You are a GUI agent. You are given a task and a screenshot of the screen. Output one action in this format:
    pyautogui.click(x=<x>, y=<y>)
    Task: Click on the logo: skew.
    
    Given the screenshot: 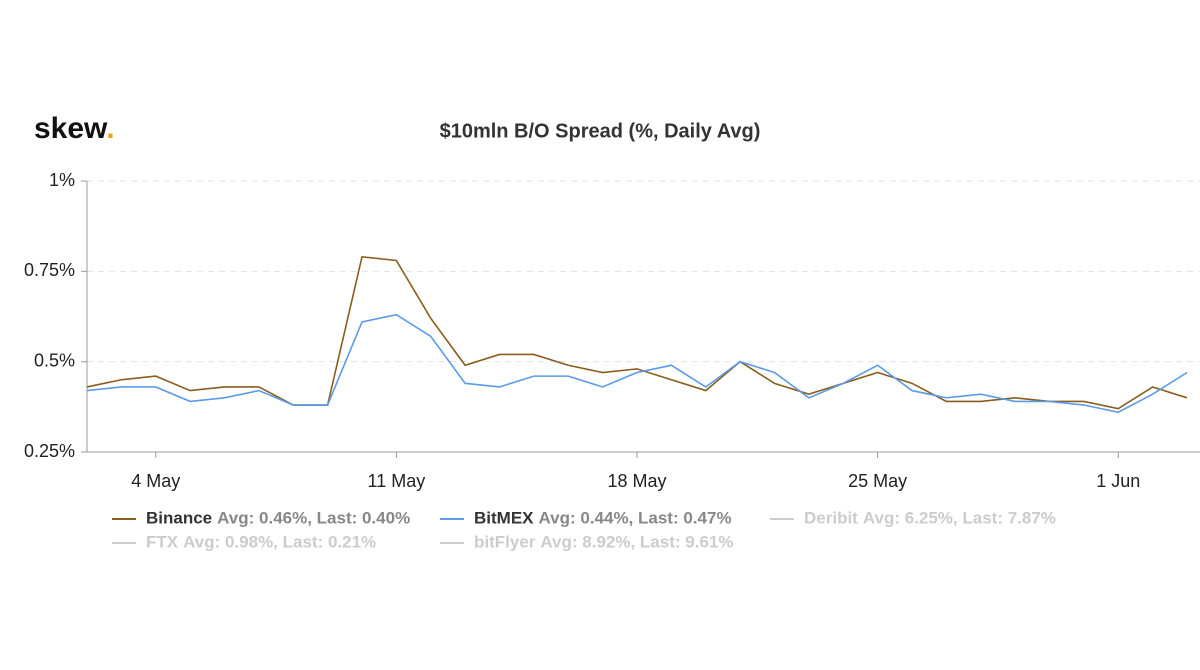 What is the action you would take?
    pyautogui.click(x=74, y=128)
    